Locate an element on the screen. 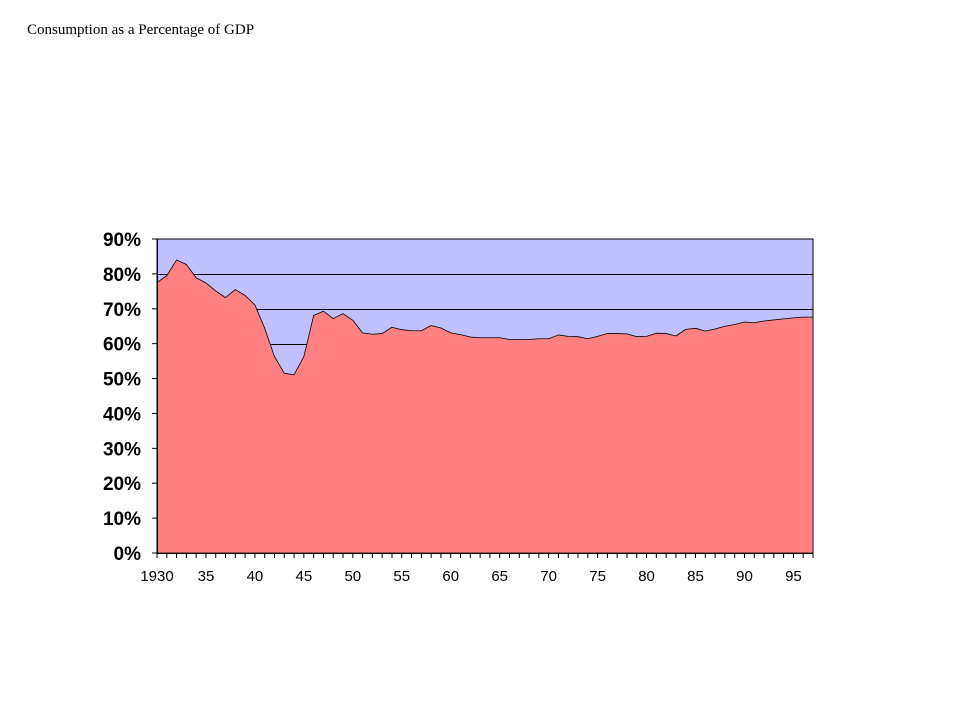 The width and height of the screenshot is (960, 720). x-tick-label: 70 is located at coordinates (548, 576).